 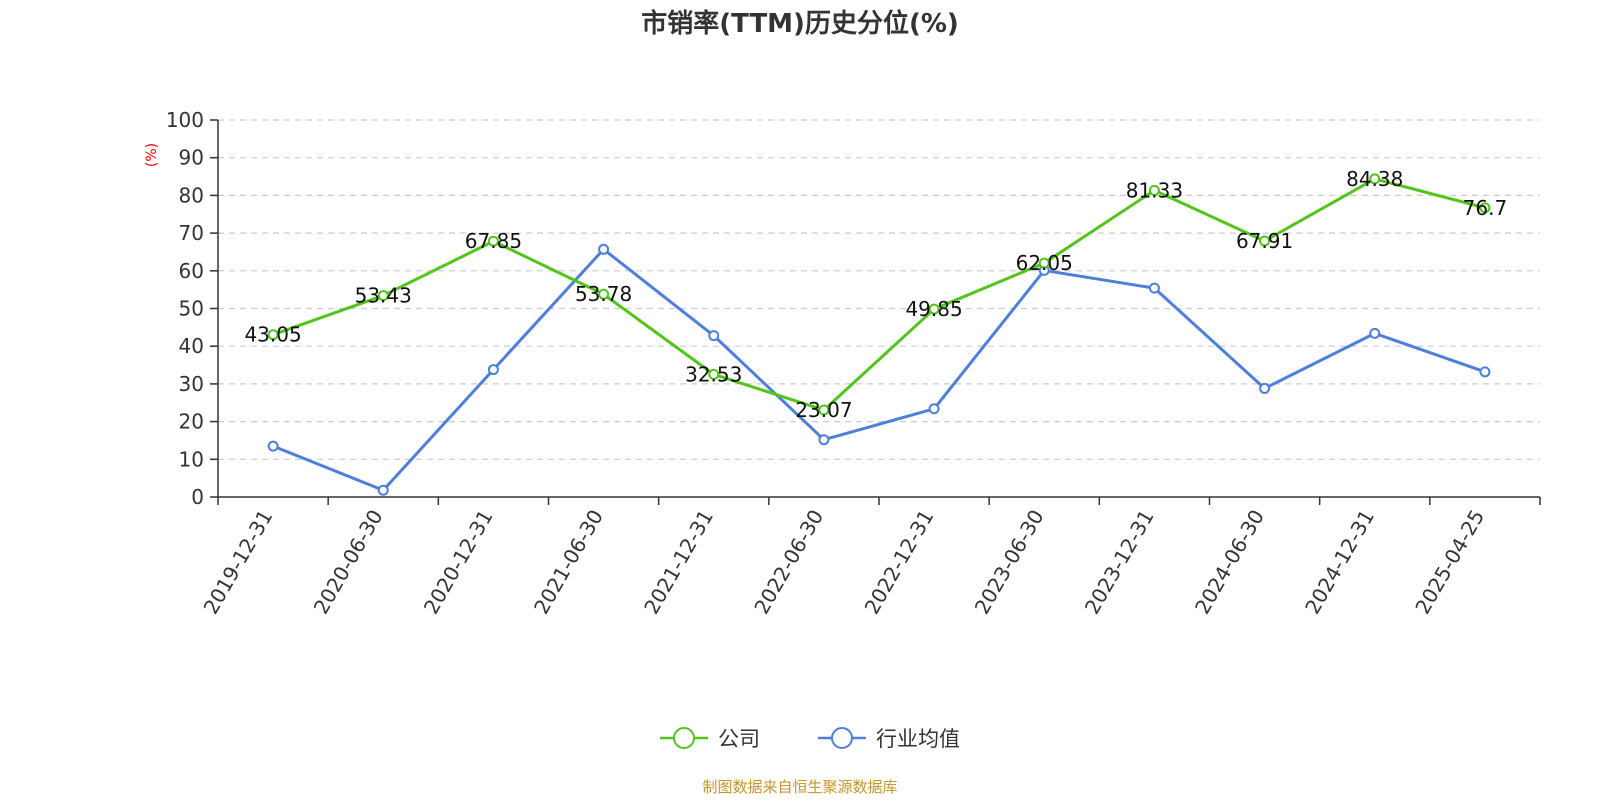 What do you see at coordinates (788, 562) in the screenshot?
I see `x-tick-label: 2022-06-30` at bounding box center [788, 562].